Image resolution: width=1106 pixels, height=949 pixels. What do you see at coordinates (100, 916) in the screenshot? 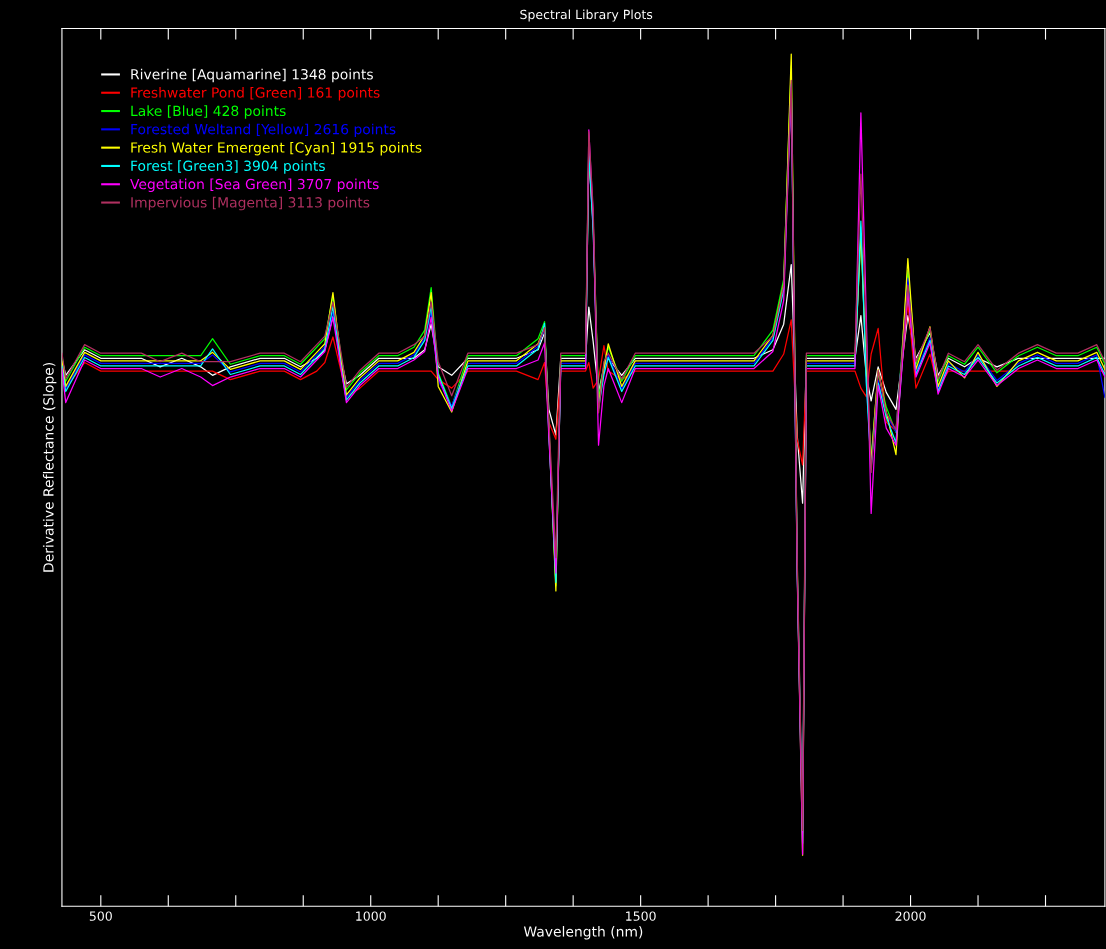
I see `x-tick-label: 500` at bounding box center [100, 916].